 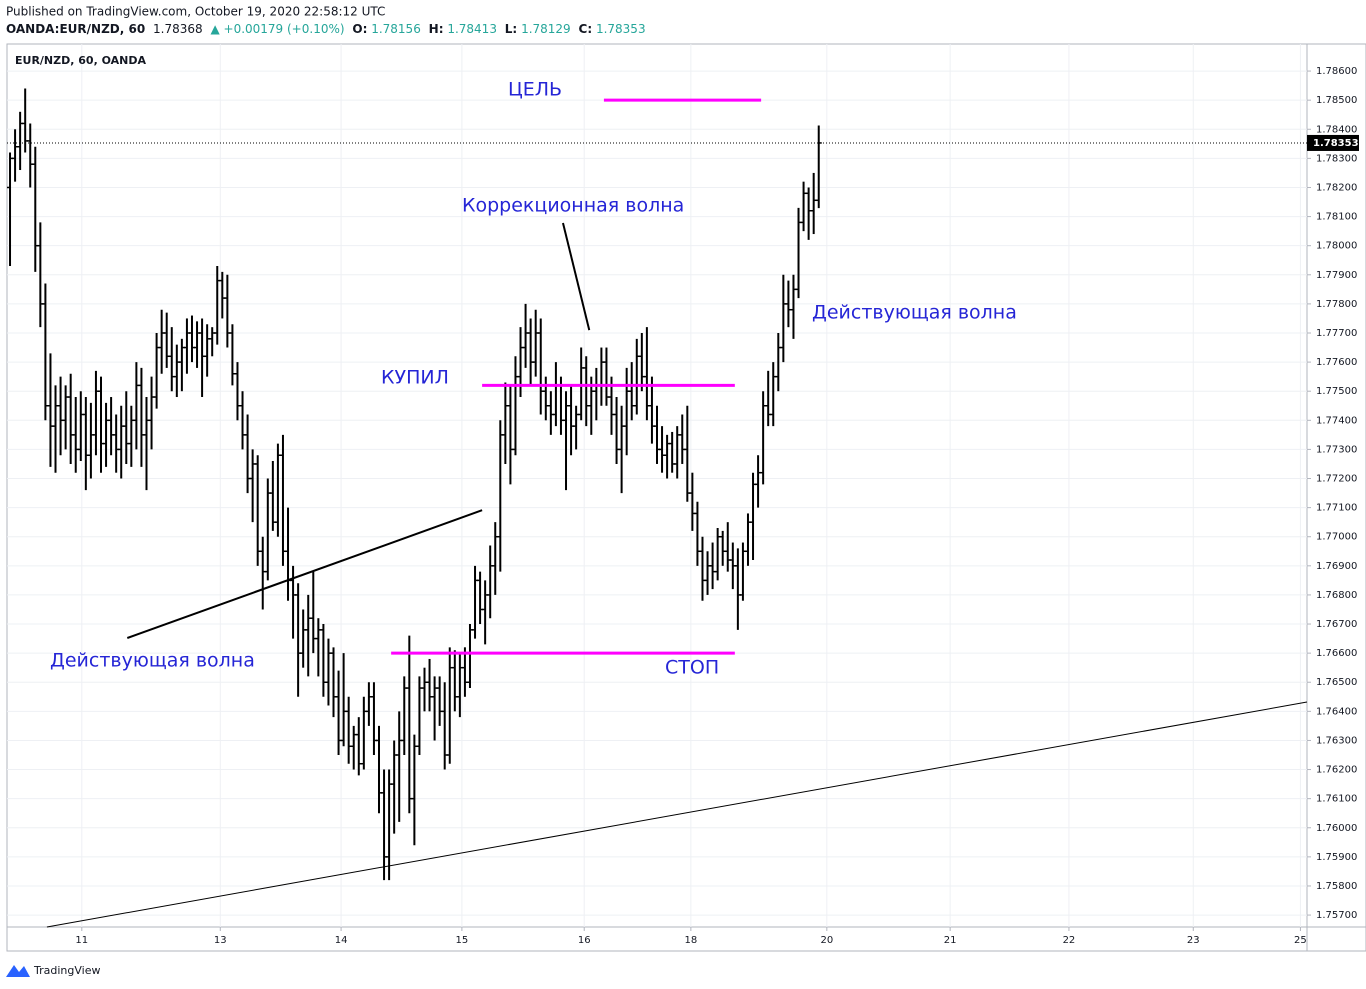 What do you see at coordinates (66, 970) in the screenshot?
I see `footer-text: TradingView` at bounding box center [66, 970].